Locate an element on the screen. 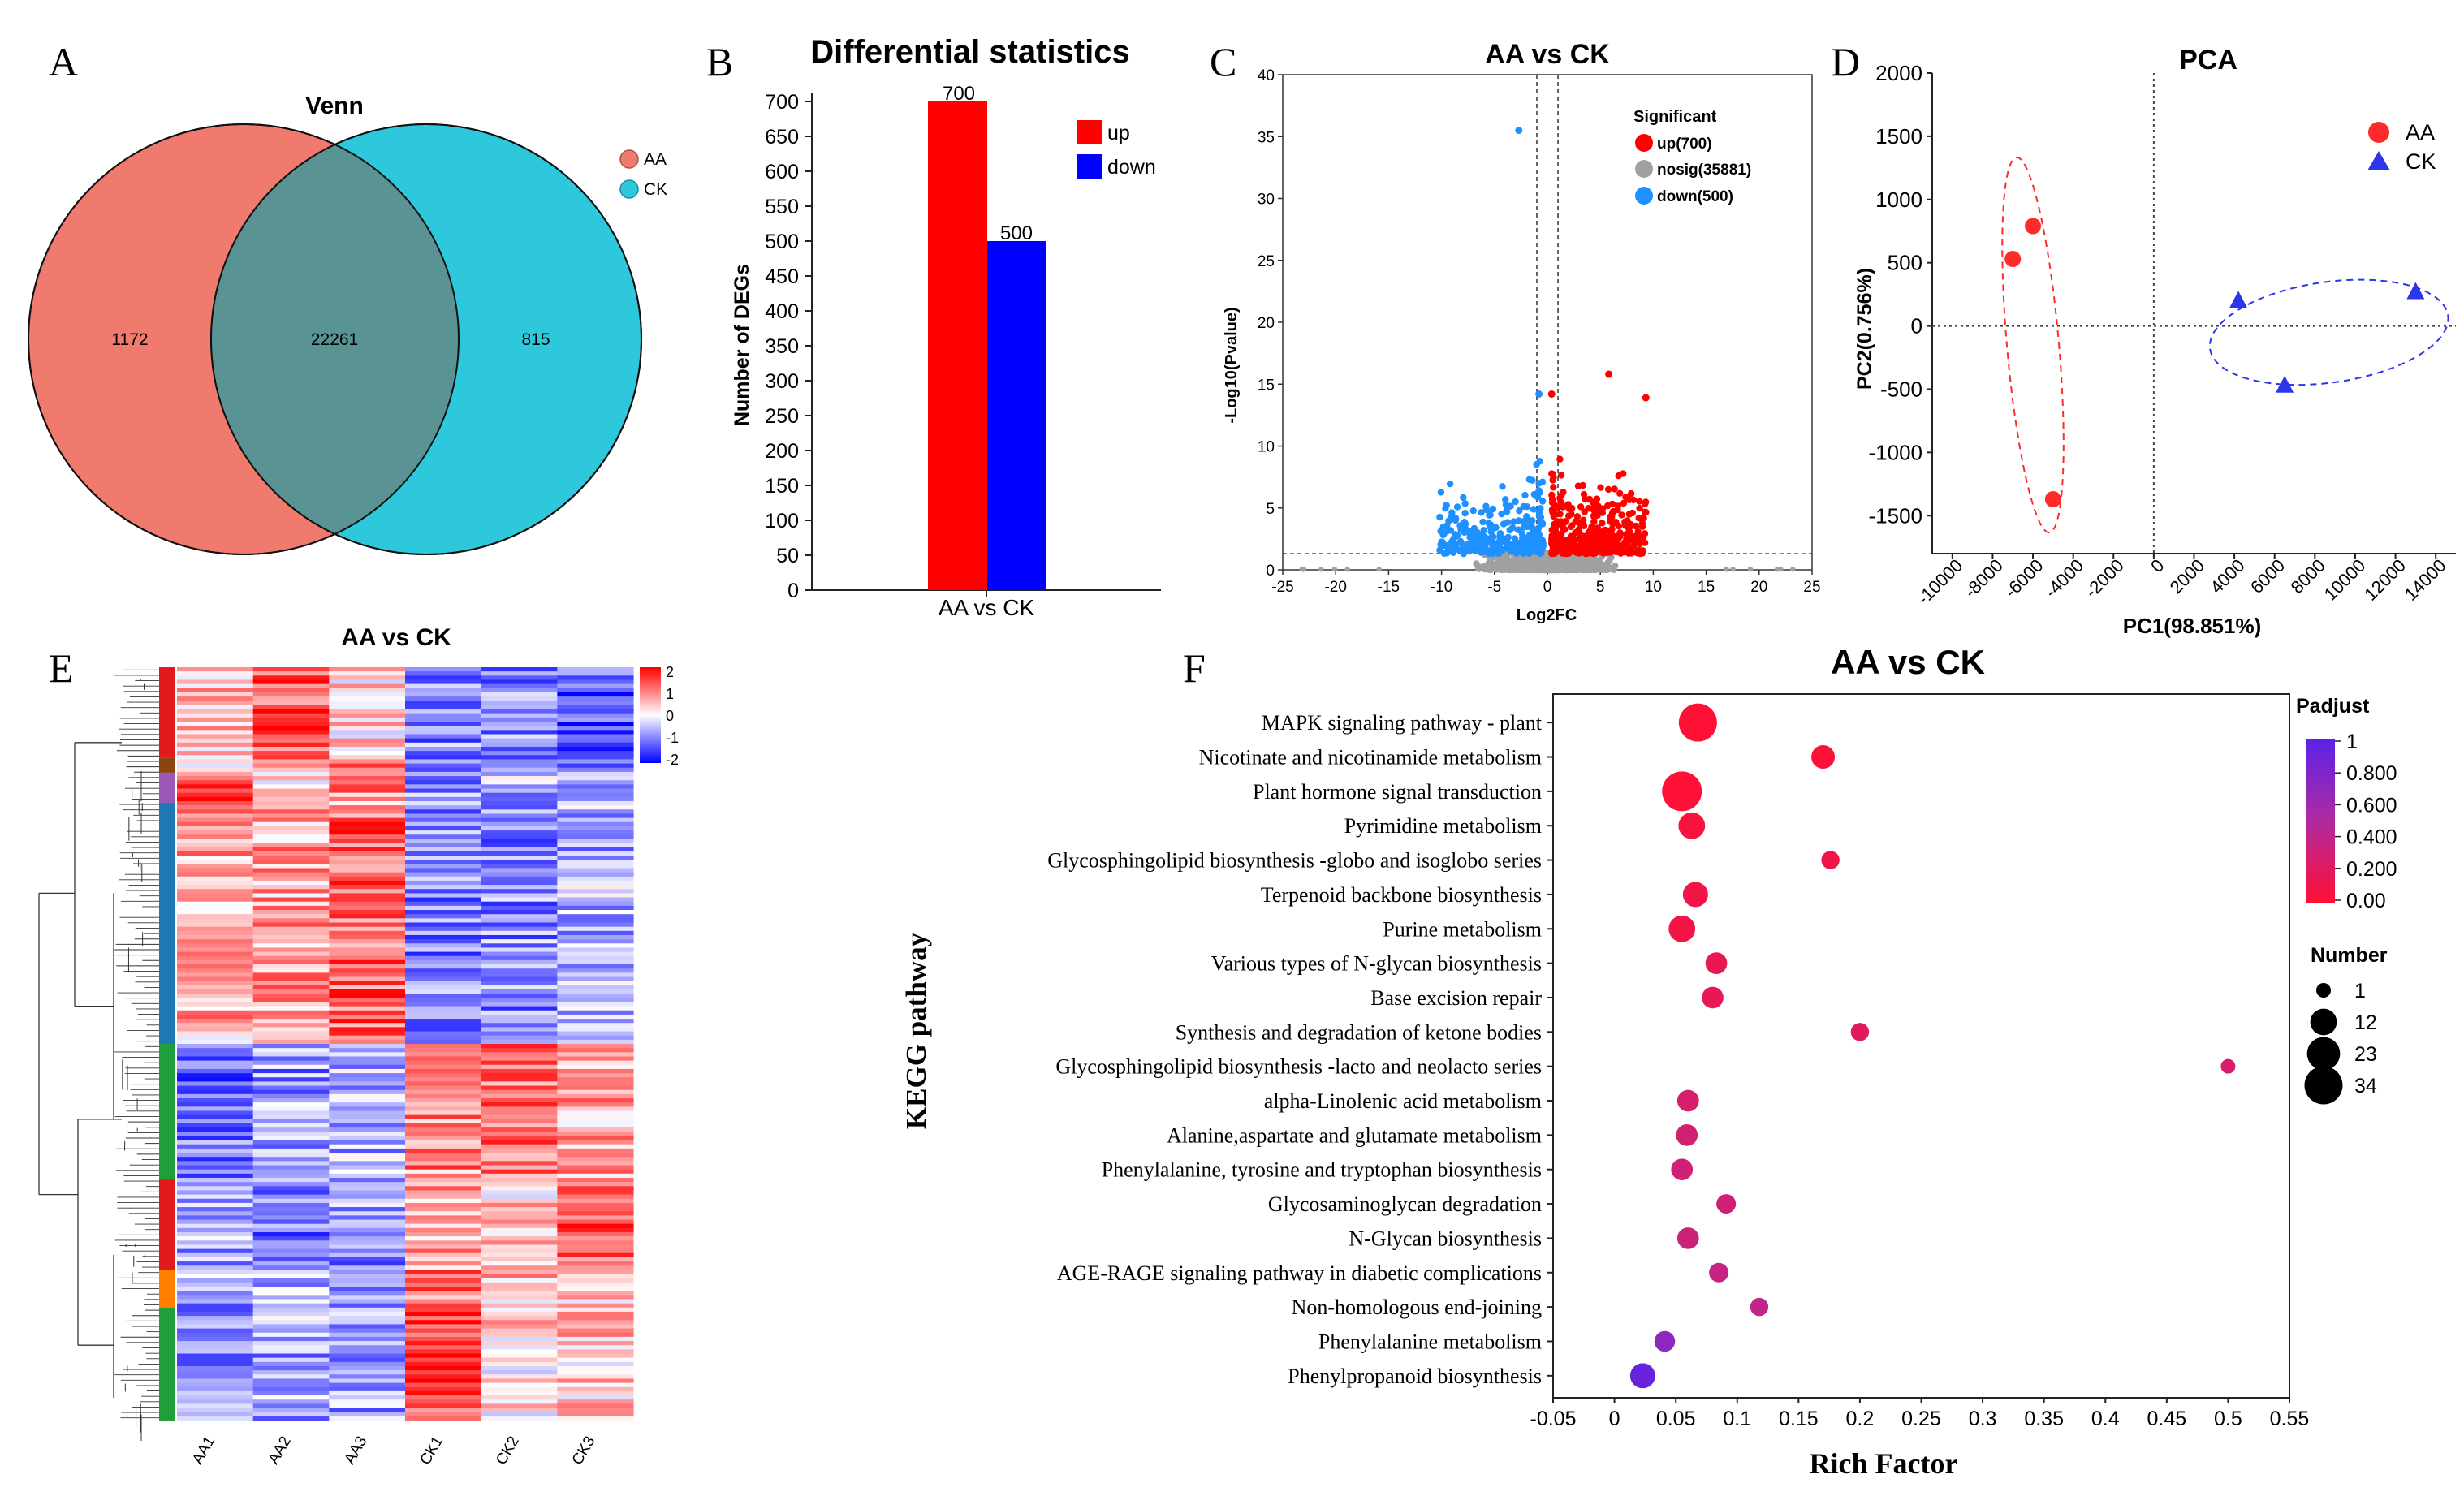  kegg-bubble is located at coordinates (1682, 791).